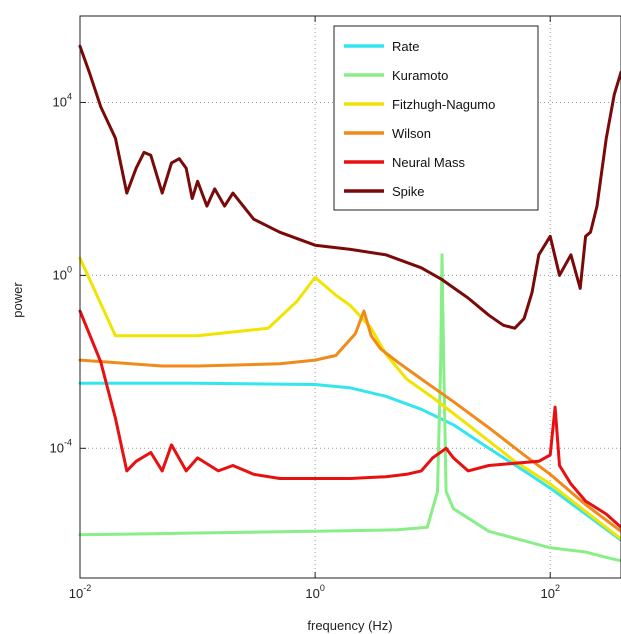  What do you see at coordinates (62, 273) in the screenshot?
I see `y-tick-label: 10⁰` at bounding box center [62, 273].